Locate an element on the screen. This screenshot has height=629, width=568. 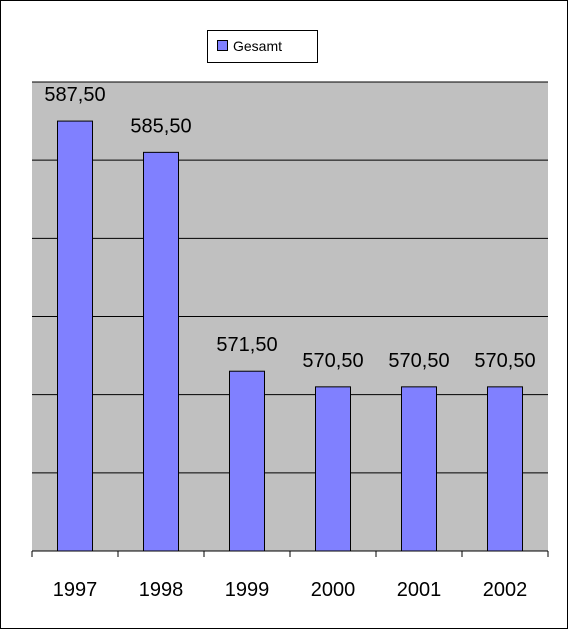
legend-swatch is located at coordinates (222, 45).